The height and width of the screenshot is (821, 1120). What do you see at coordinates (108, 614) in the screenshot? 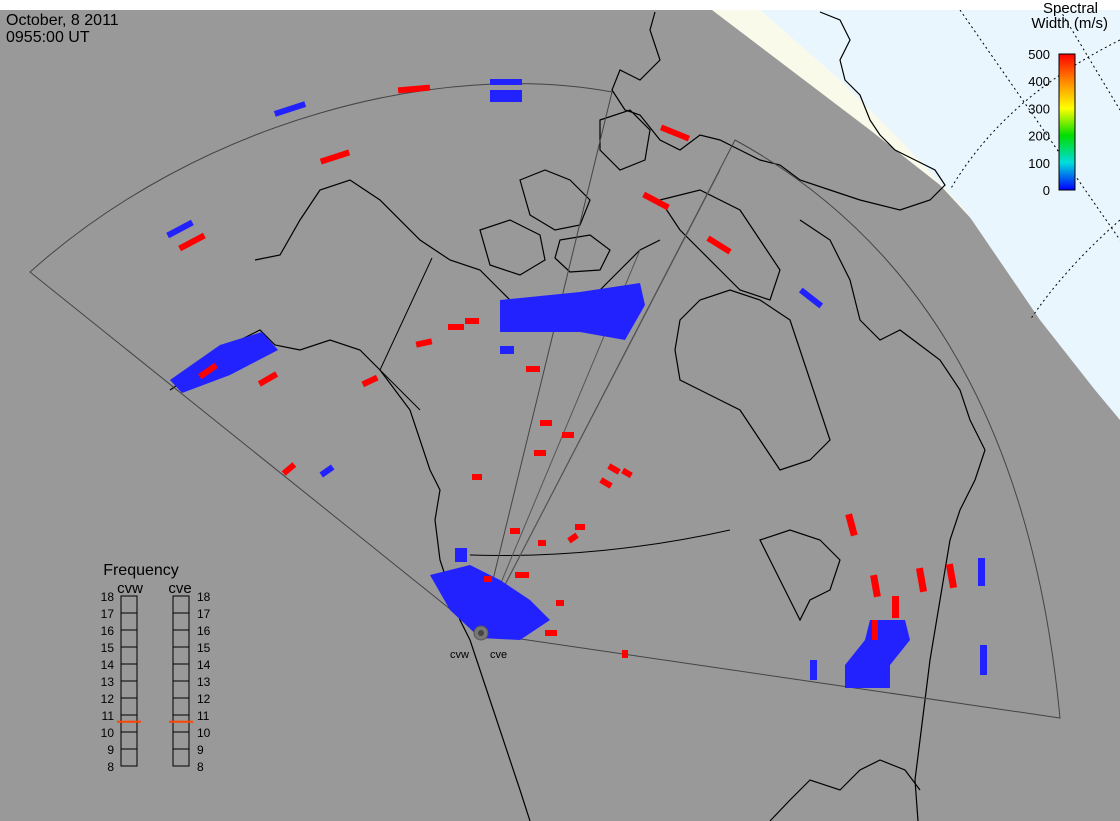
I see `frequency-tick-cvw: 17` at bounding box center [108, 614].